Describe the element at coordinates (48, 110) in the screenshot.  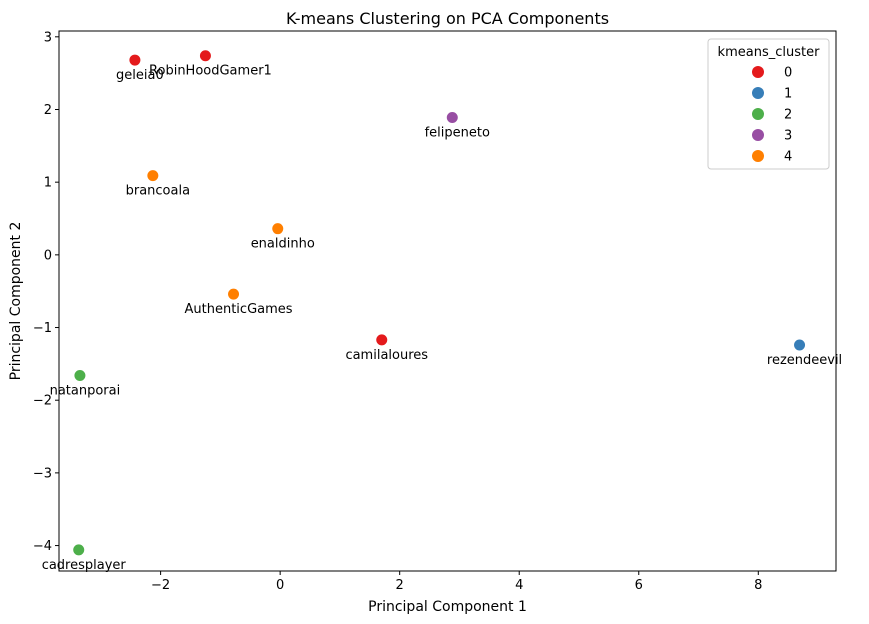
I see `y-tick-label: 2` at that location.